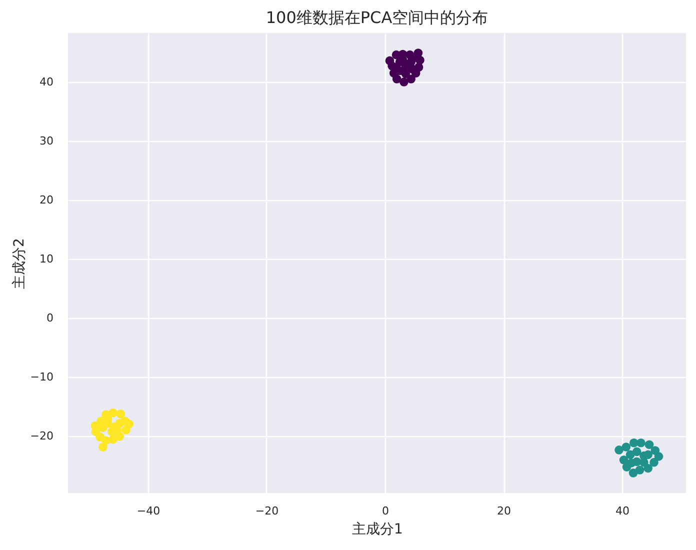 The width and height of the screenshot is (696, 550). Describe the element at coordinates (267, 511) in the screenshot. I see `x-tick-label: −20` at that location.